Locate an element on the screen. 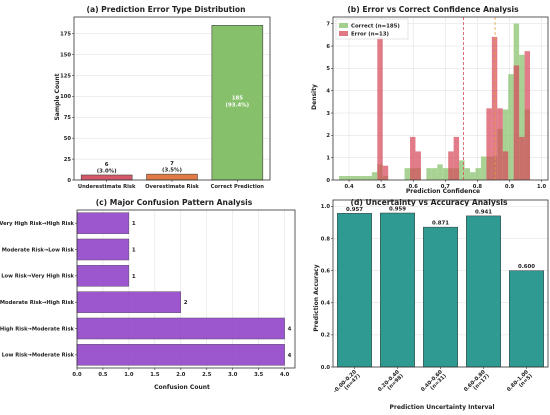  panel-d-xtick-label: 0.60-0.80(n=17) is located at coordinates (477, 383).